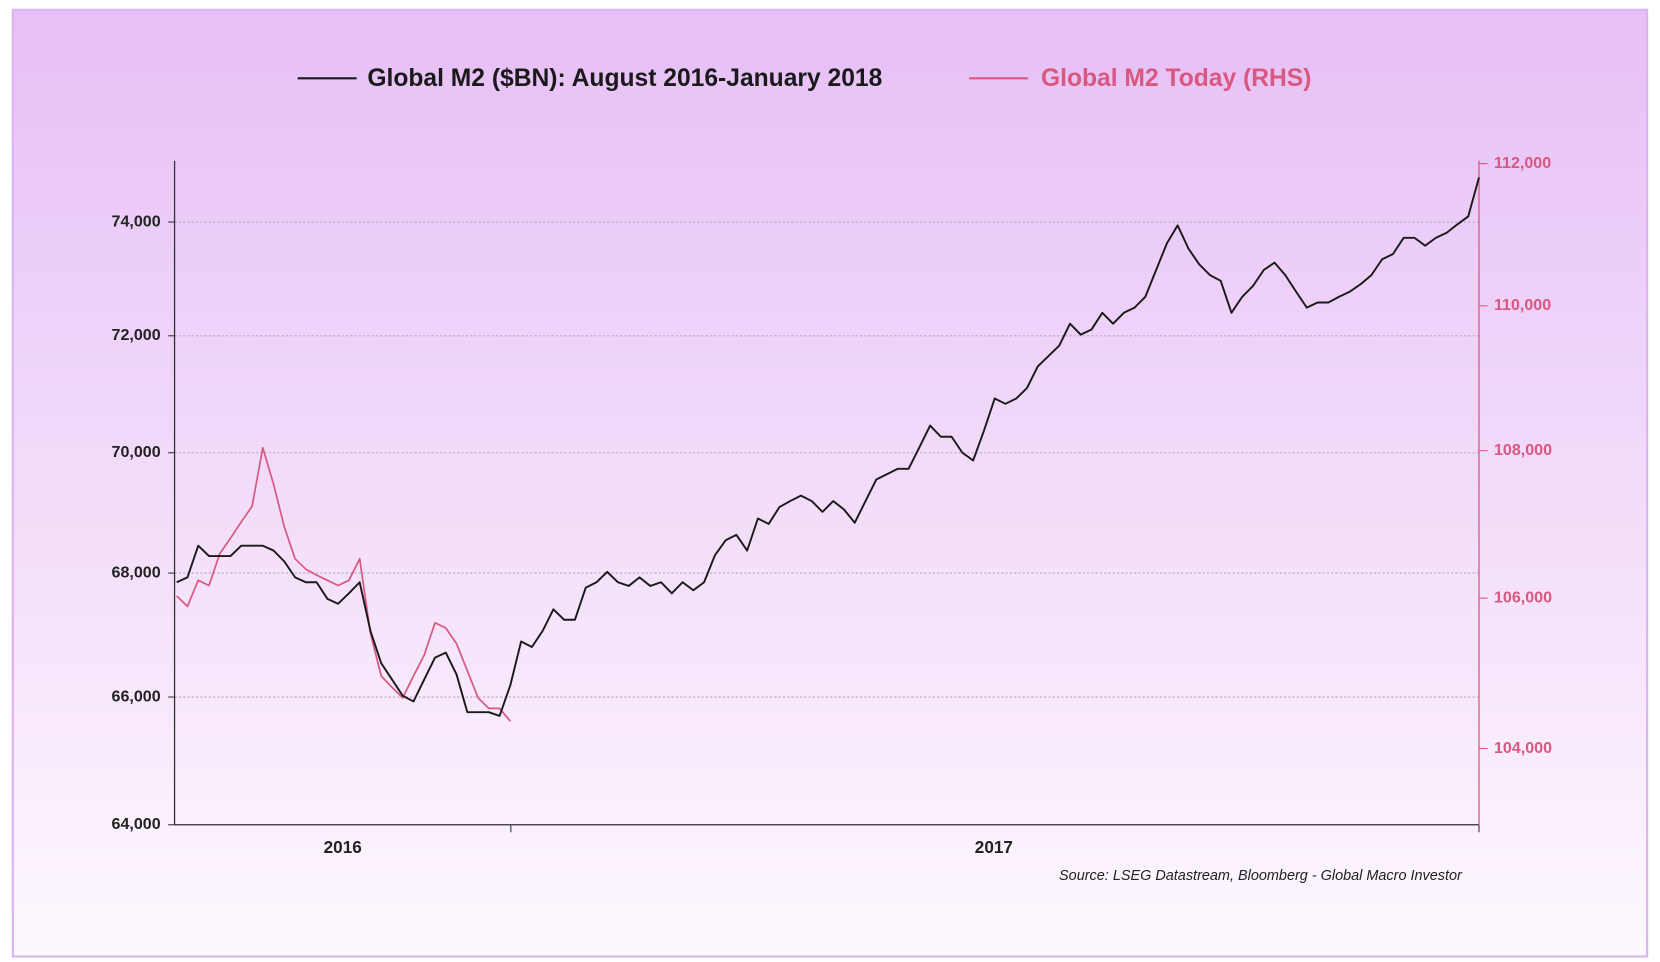 Image resolution: width=1660 pixels, height=962 pixels. I want to click on y-tick-label: 68,000, so click(136, 572).